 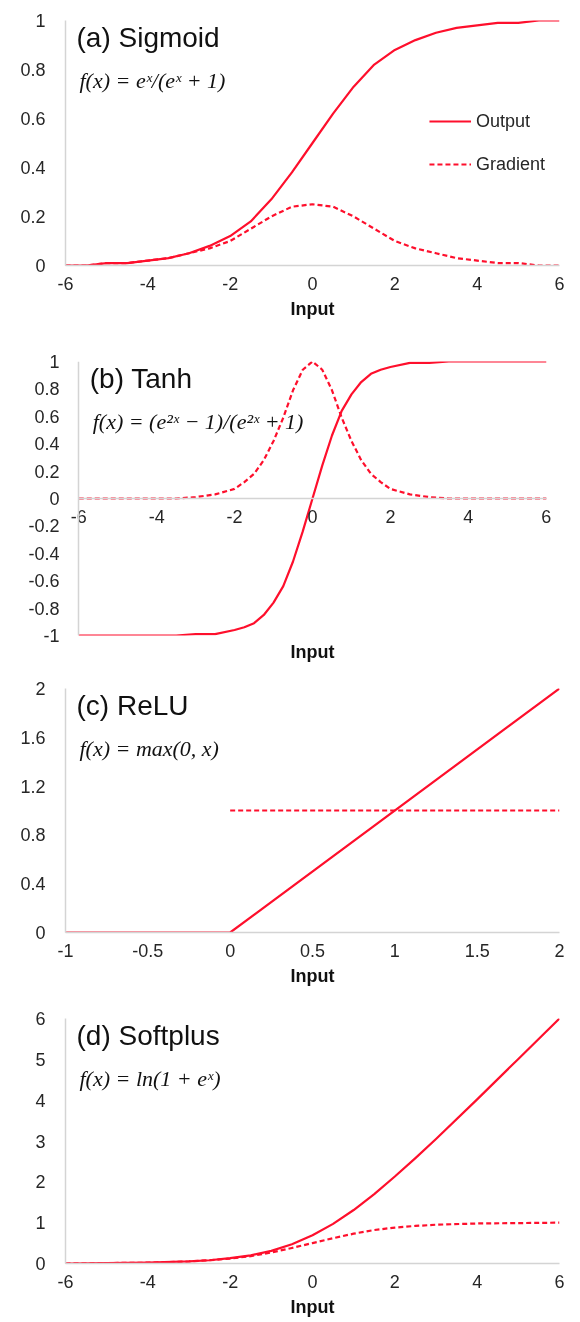 I want to click on y-tick-label: 5, so click(x=40, y=1059).